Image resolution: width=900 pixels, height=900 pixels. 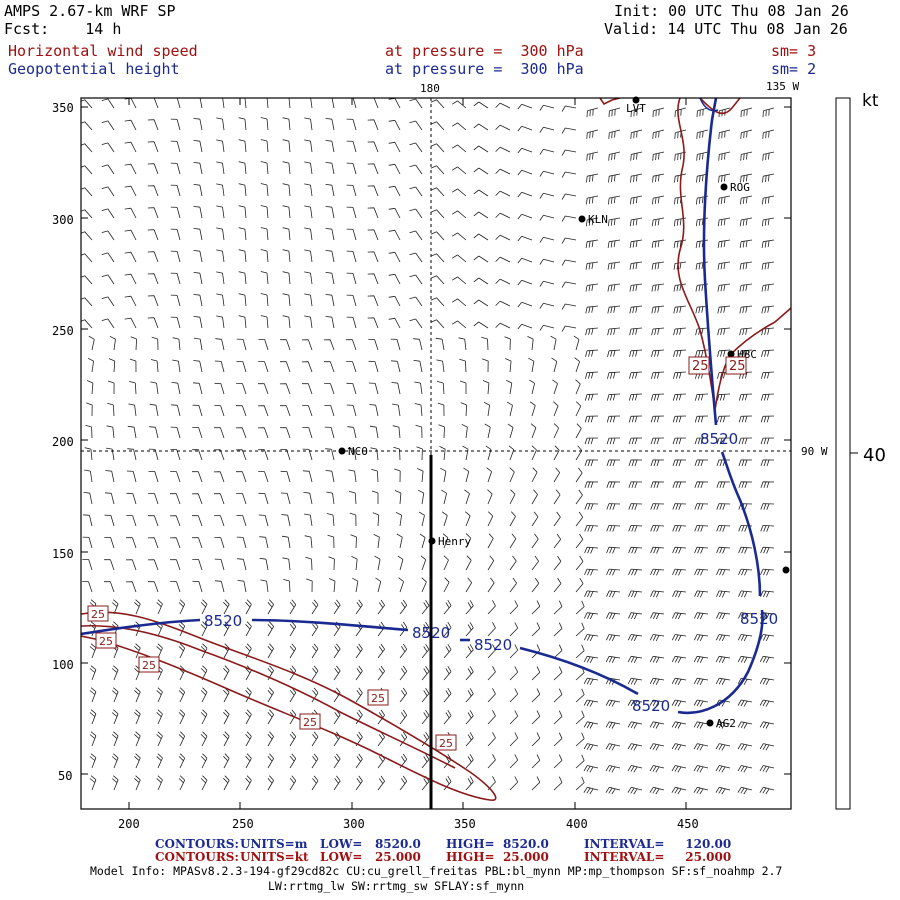 What do you see at coordinates (106, 641) in the screenshot?
I see `speed-contour-label: 25` at bounding box center [106, 641].